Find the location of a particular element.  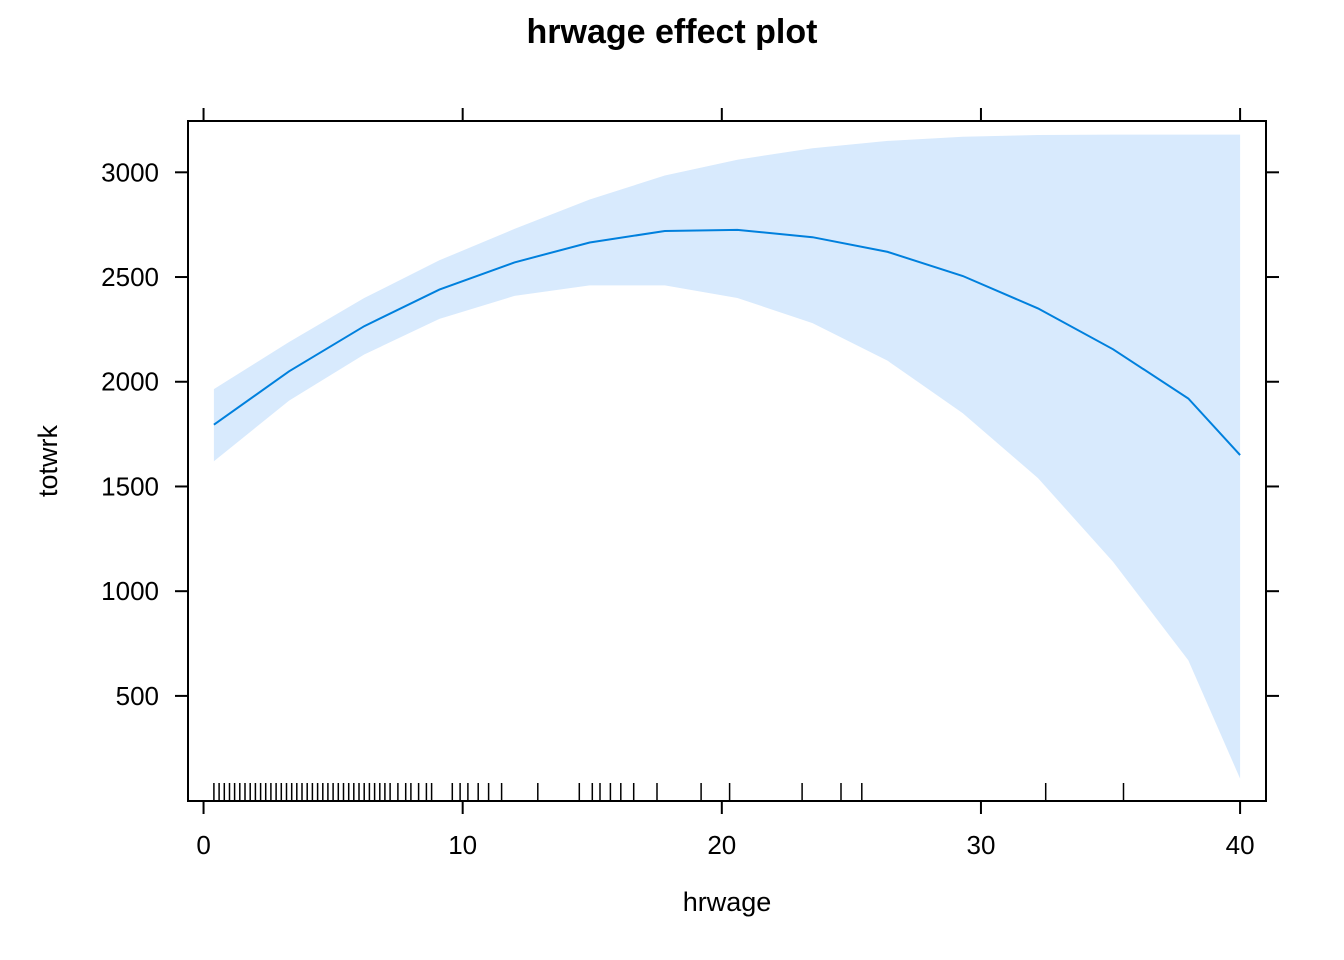

x-tick-label: 40 is located at coordinates (1240, 845).